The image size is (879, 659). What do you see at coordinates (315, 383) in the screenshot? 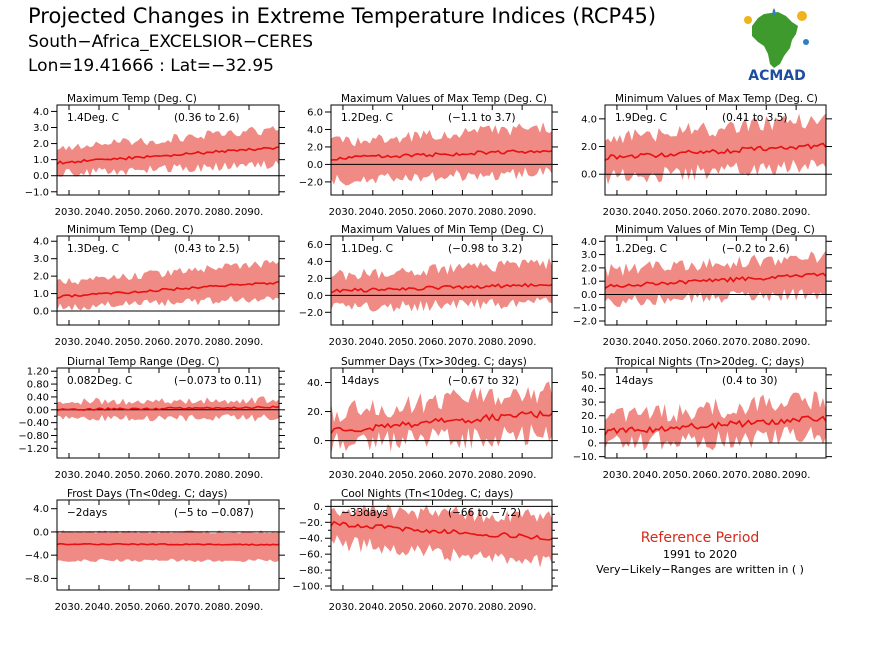
I see `y-tick-label: 40.` at bounding box center [315, 383].